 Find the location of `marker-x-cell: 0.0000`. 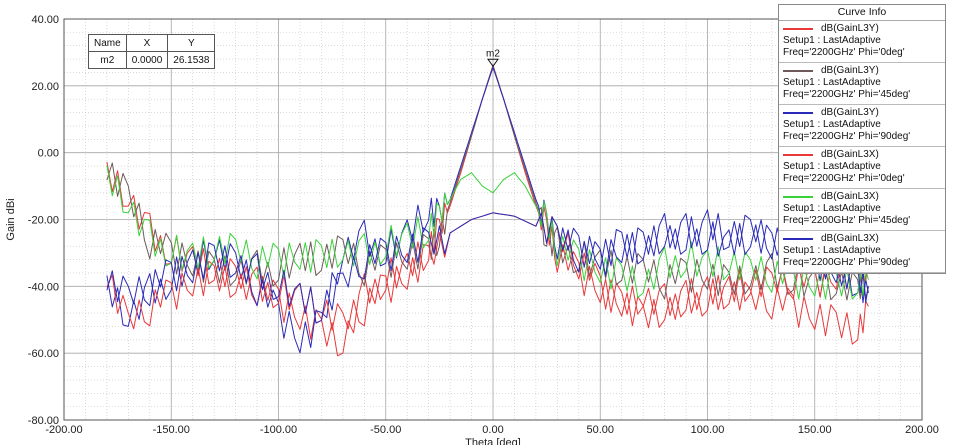

marker-x-cell: 0.0000 is located at coordinates (147, 60).